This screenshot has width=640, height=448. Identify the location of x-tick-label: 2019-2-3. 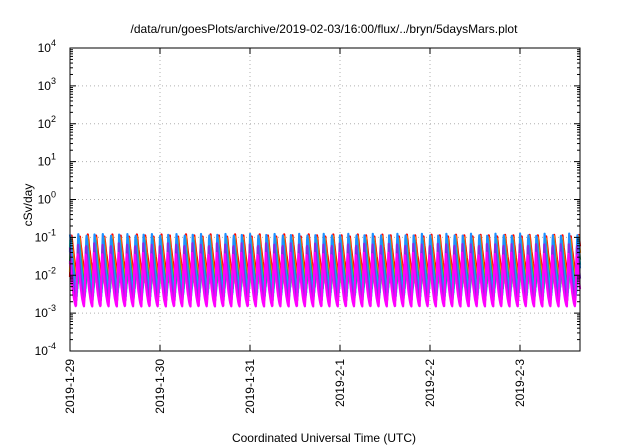
(520, 383).